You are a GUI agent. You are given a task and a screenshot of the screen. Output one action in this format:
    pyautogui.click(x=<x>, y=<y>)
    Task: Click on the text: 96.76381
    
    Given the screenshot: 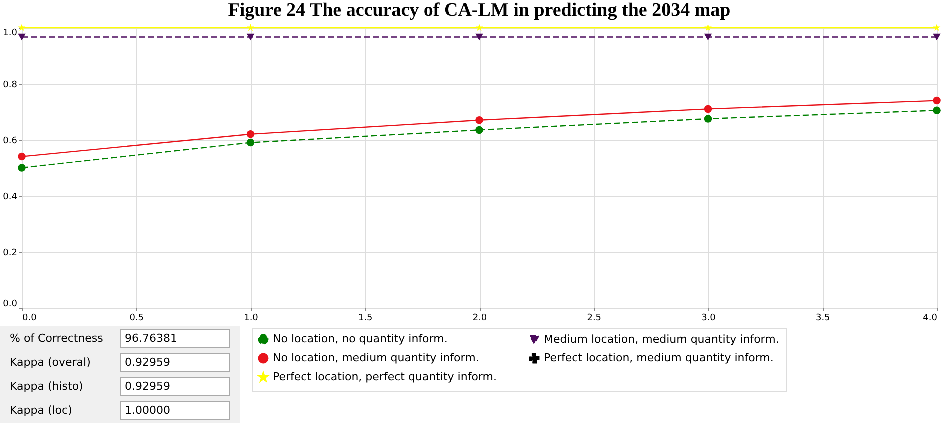 What is the action you would take?
    pyautogui.click(x=175, y=338)
    